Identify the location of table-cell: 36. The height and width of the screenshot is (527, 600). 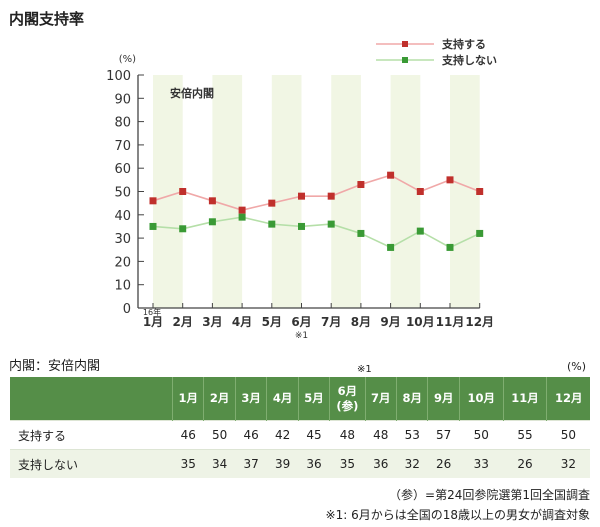
(314, 463).